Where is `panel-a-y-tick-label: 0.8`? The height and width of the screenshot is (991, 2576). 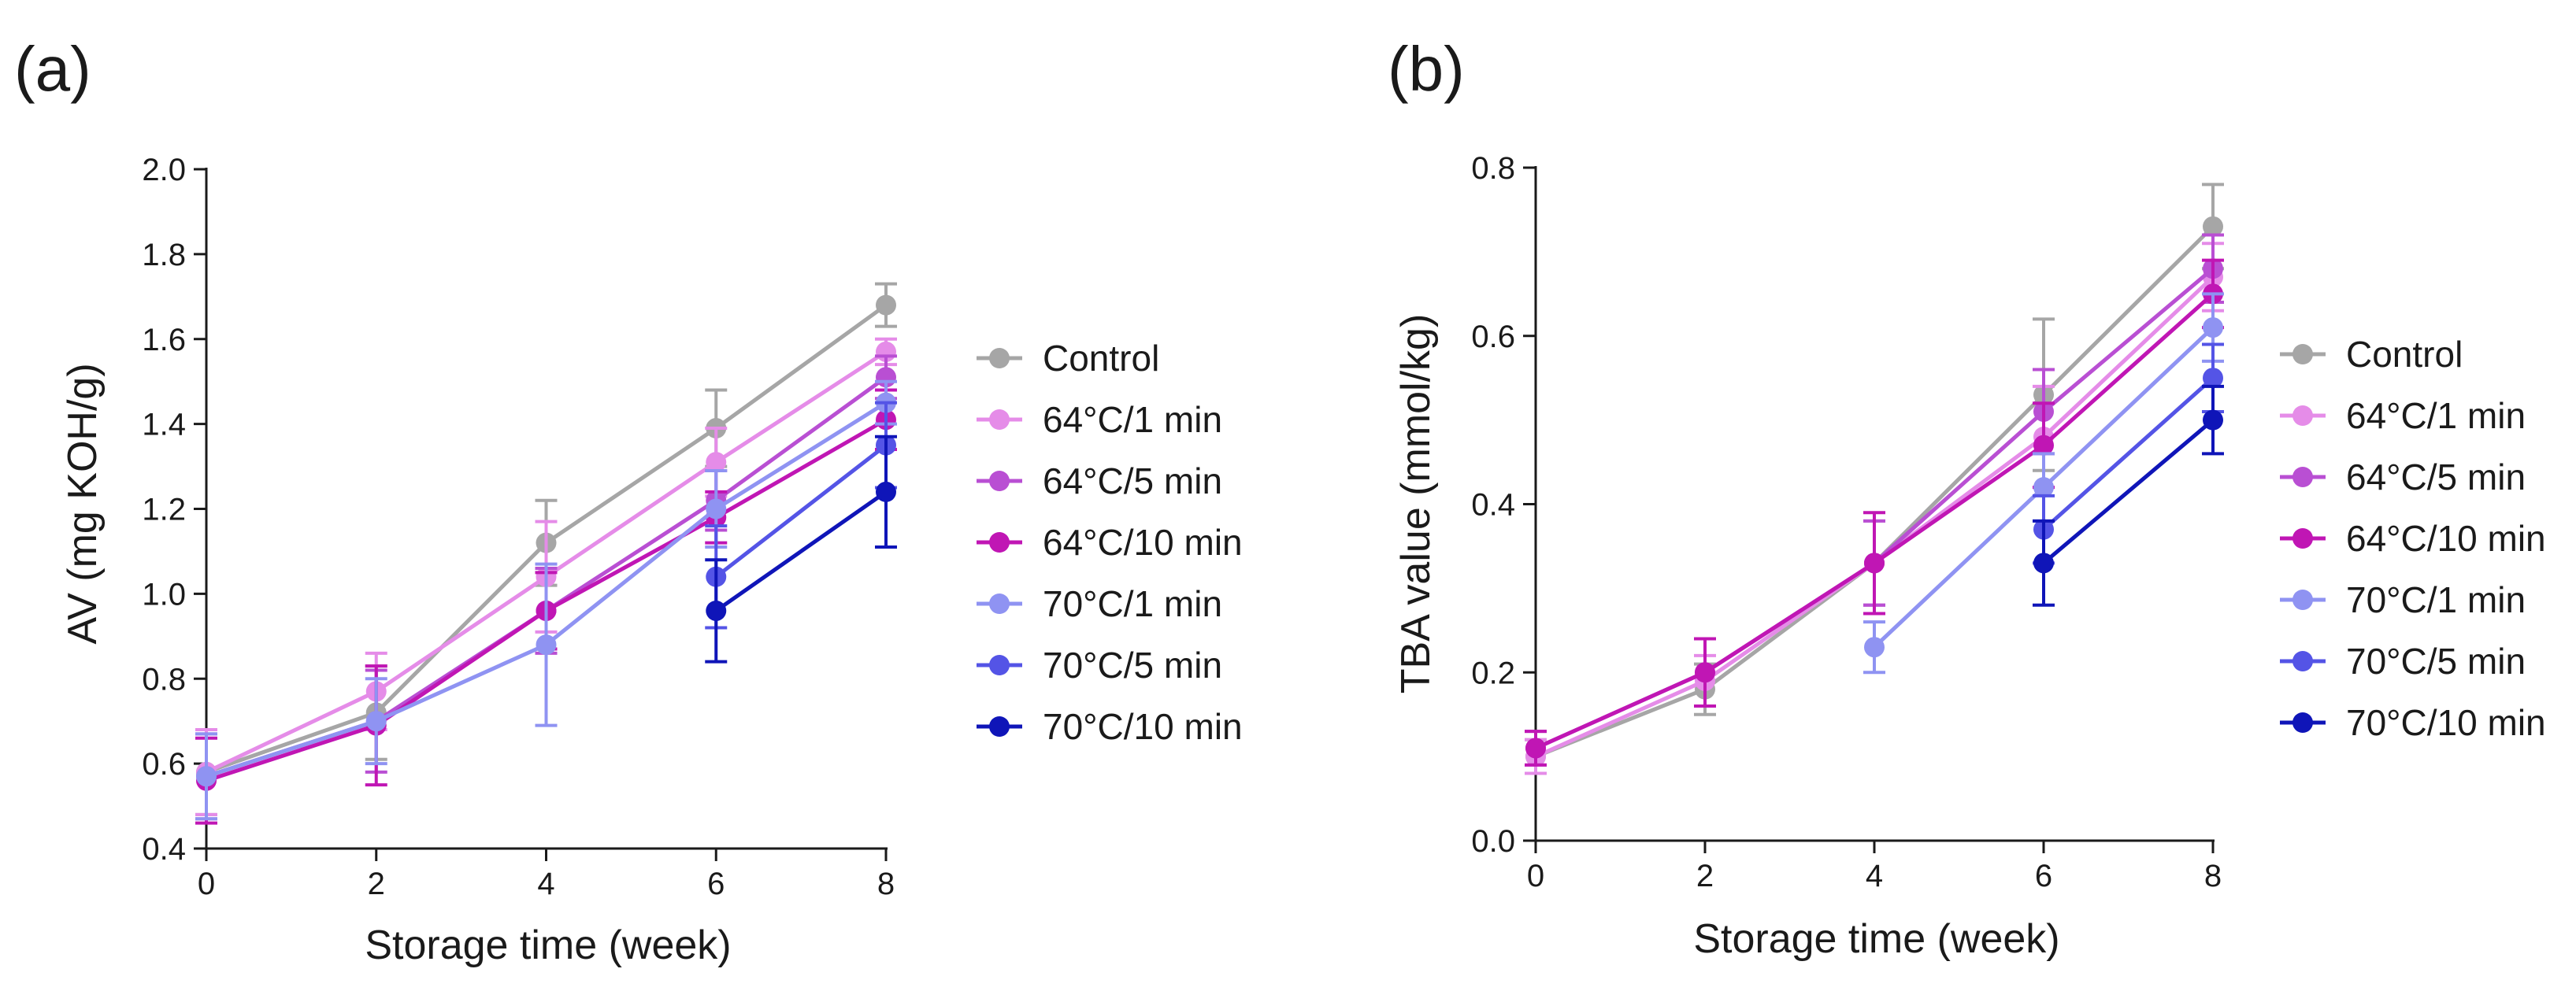
panel-a-y-tick-label: 0.8 is located at coordinates (164, 679).